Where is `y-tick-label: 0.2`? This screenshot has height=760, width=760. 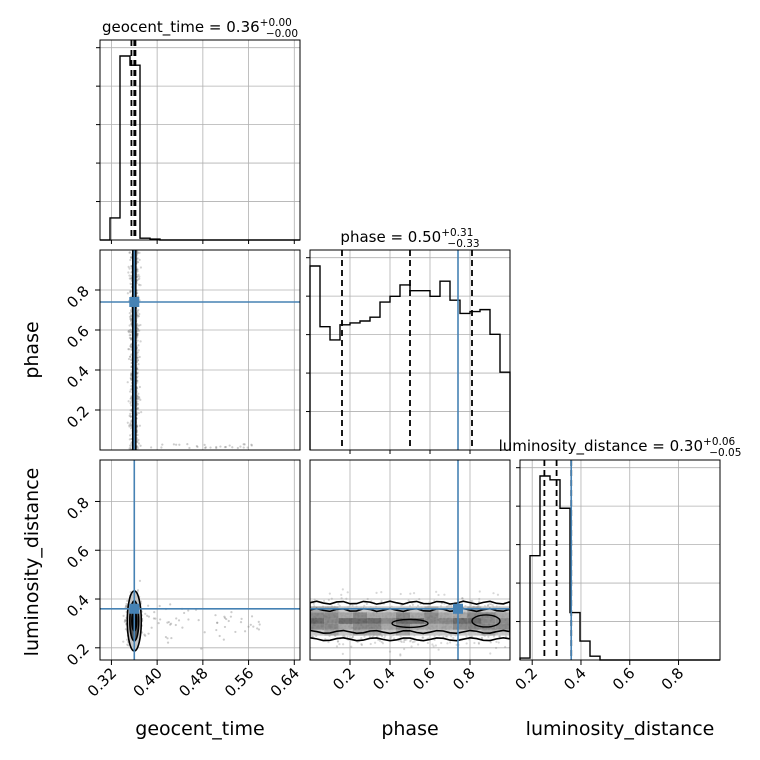 y-tick-label: 0.2 is located at coordinates (78, 417).